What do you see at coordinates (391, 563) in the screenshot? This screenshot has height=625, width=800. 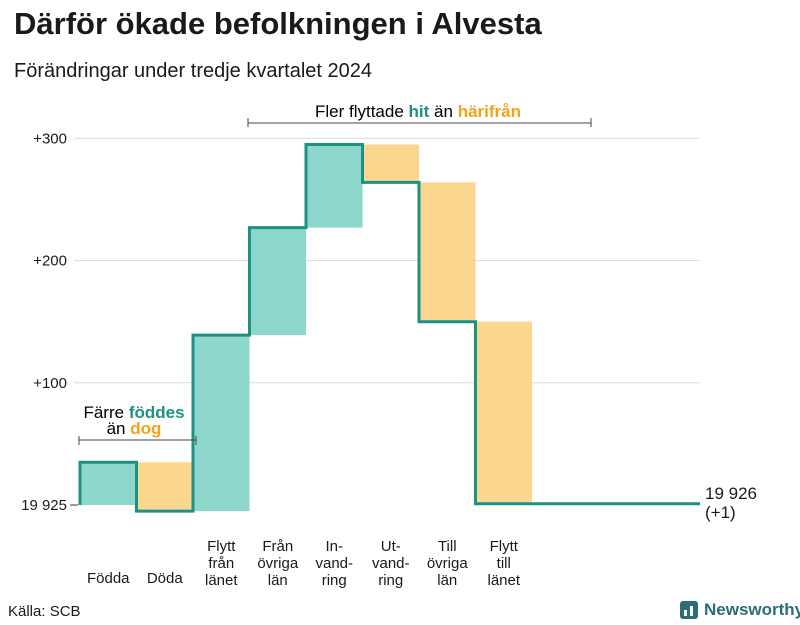 I see `category-label: Ut-vand-ring` at bounding box center [391, 563].